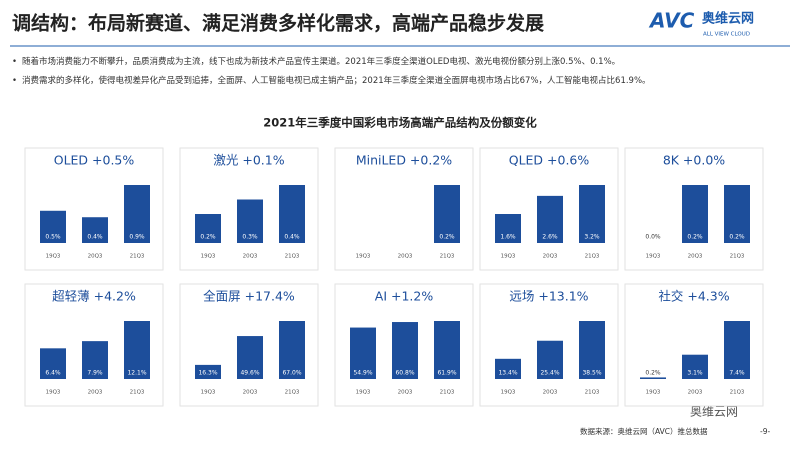 The width and height of the screenshot is (800, 450). I want to click on charts-title: 2021年三季度中国彩电市场高端产品结构及份额变化, so click(400, 123).